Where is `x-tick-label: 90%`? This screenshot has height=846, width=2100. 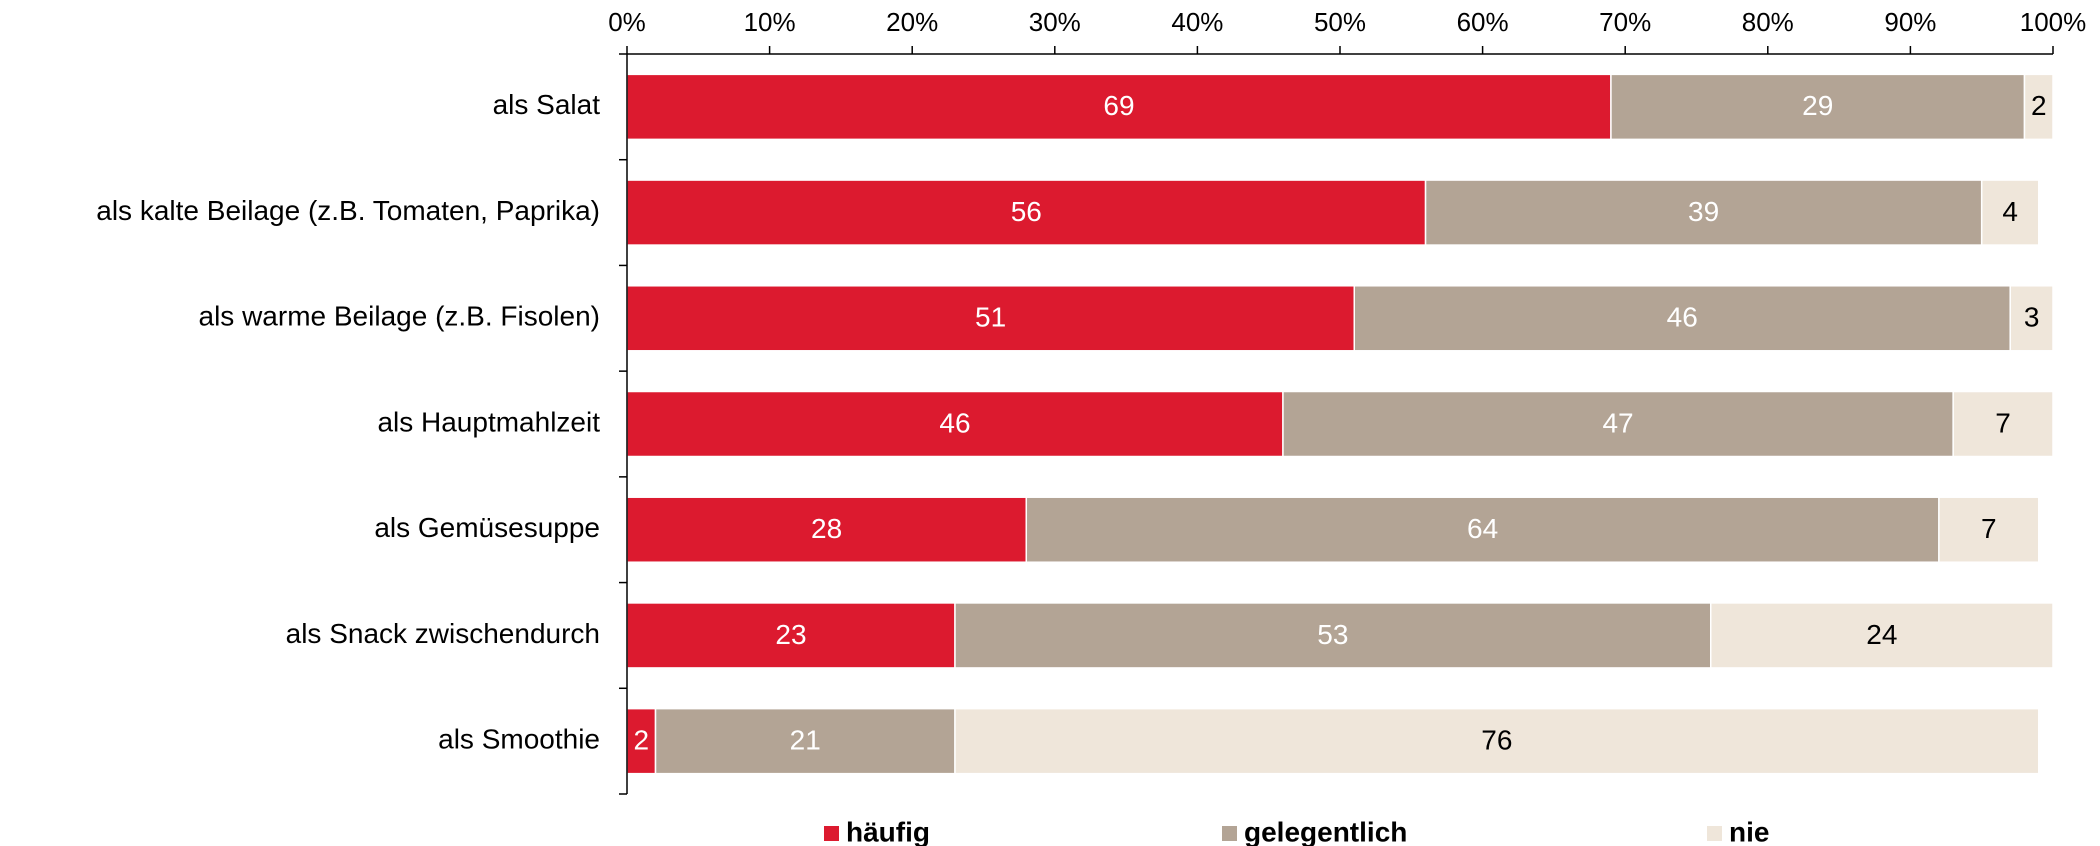 x-tick-label: 90% is located at coordinates (1910, 22).